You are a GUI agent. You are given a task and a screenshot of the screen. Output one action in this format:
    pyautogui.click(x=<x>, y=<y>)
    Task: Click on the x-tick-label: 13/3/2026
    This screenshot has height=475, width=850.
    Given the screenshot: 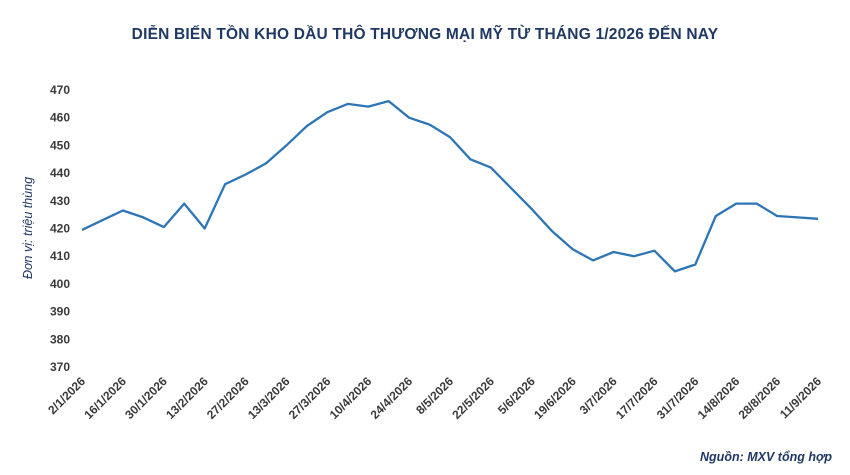 What is the action you would take?
    pyautogui.click(x=269, y=398)
    